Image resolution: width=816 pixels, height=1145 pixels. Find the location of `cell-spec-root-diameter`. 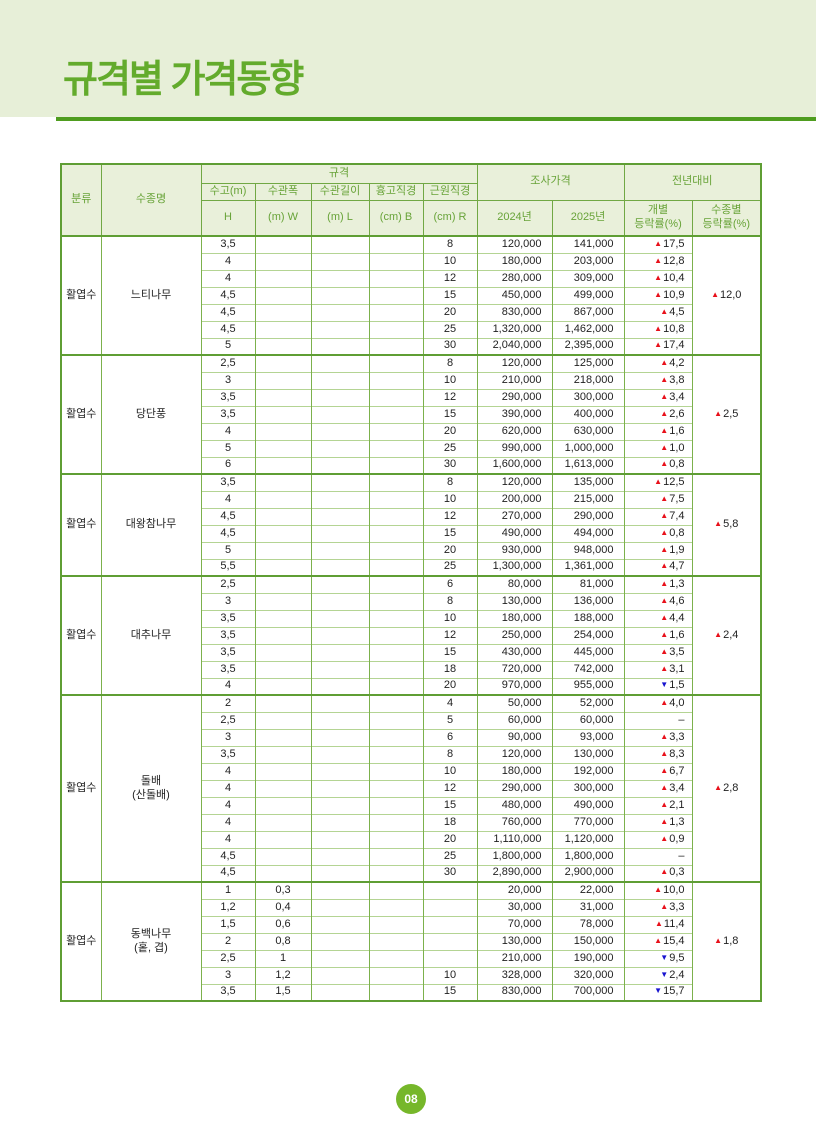

cell-spec-root-diameter is located at coordinates (450, 907).